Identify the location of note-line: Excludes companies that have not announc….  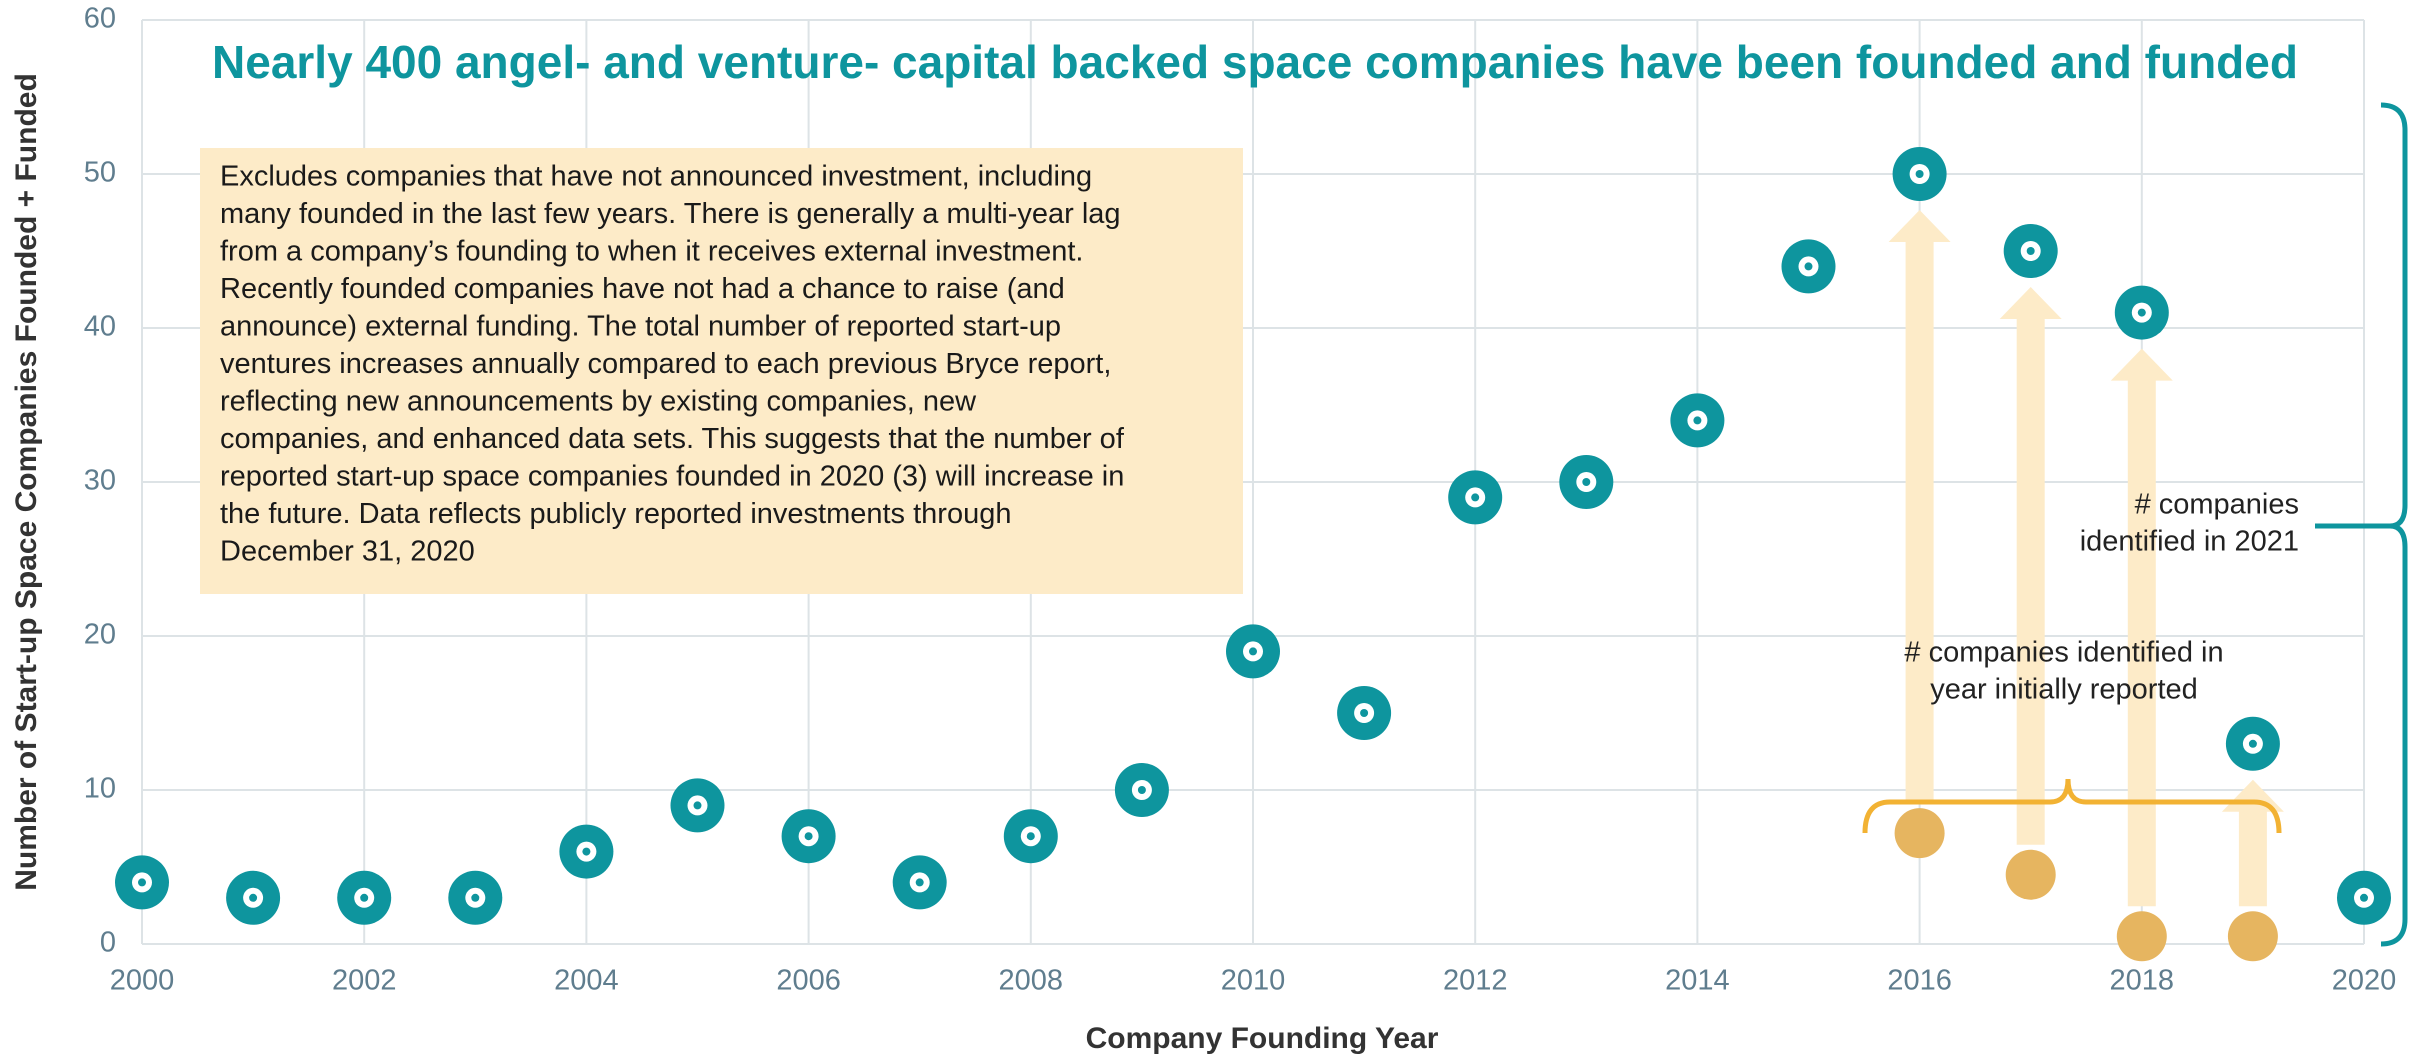
(656, 177).